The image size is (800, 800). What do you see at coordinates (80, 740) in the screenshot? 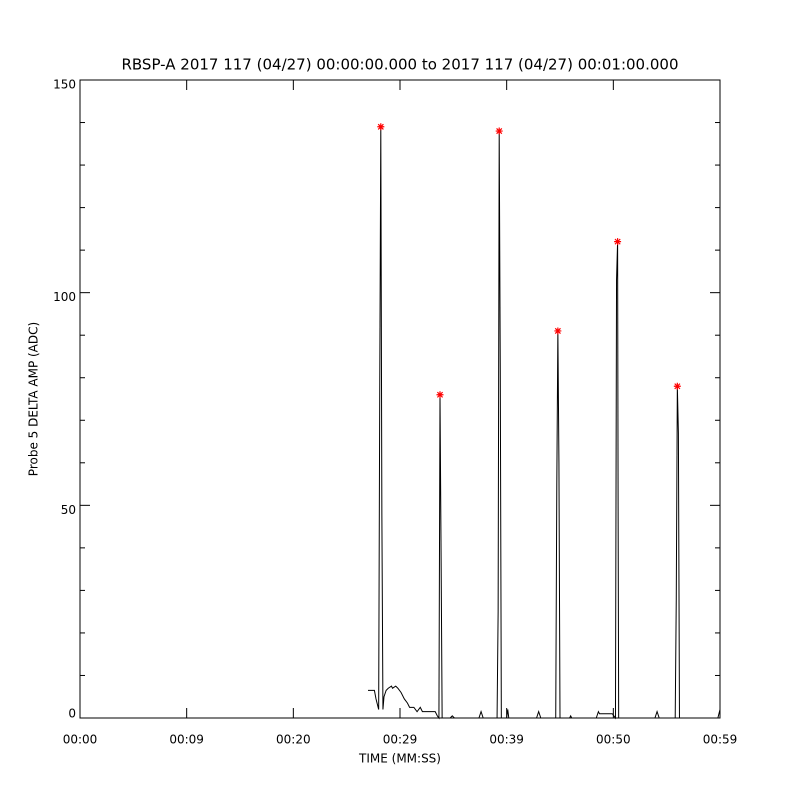
I see `x-tick-label: 00:00` at bounding box center [80, 740].